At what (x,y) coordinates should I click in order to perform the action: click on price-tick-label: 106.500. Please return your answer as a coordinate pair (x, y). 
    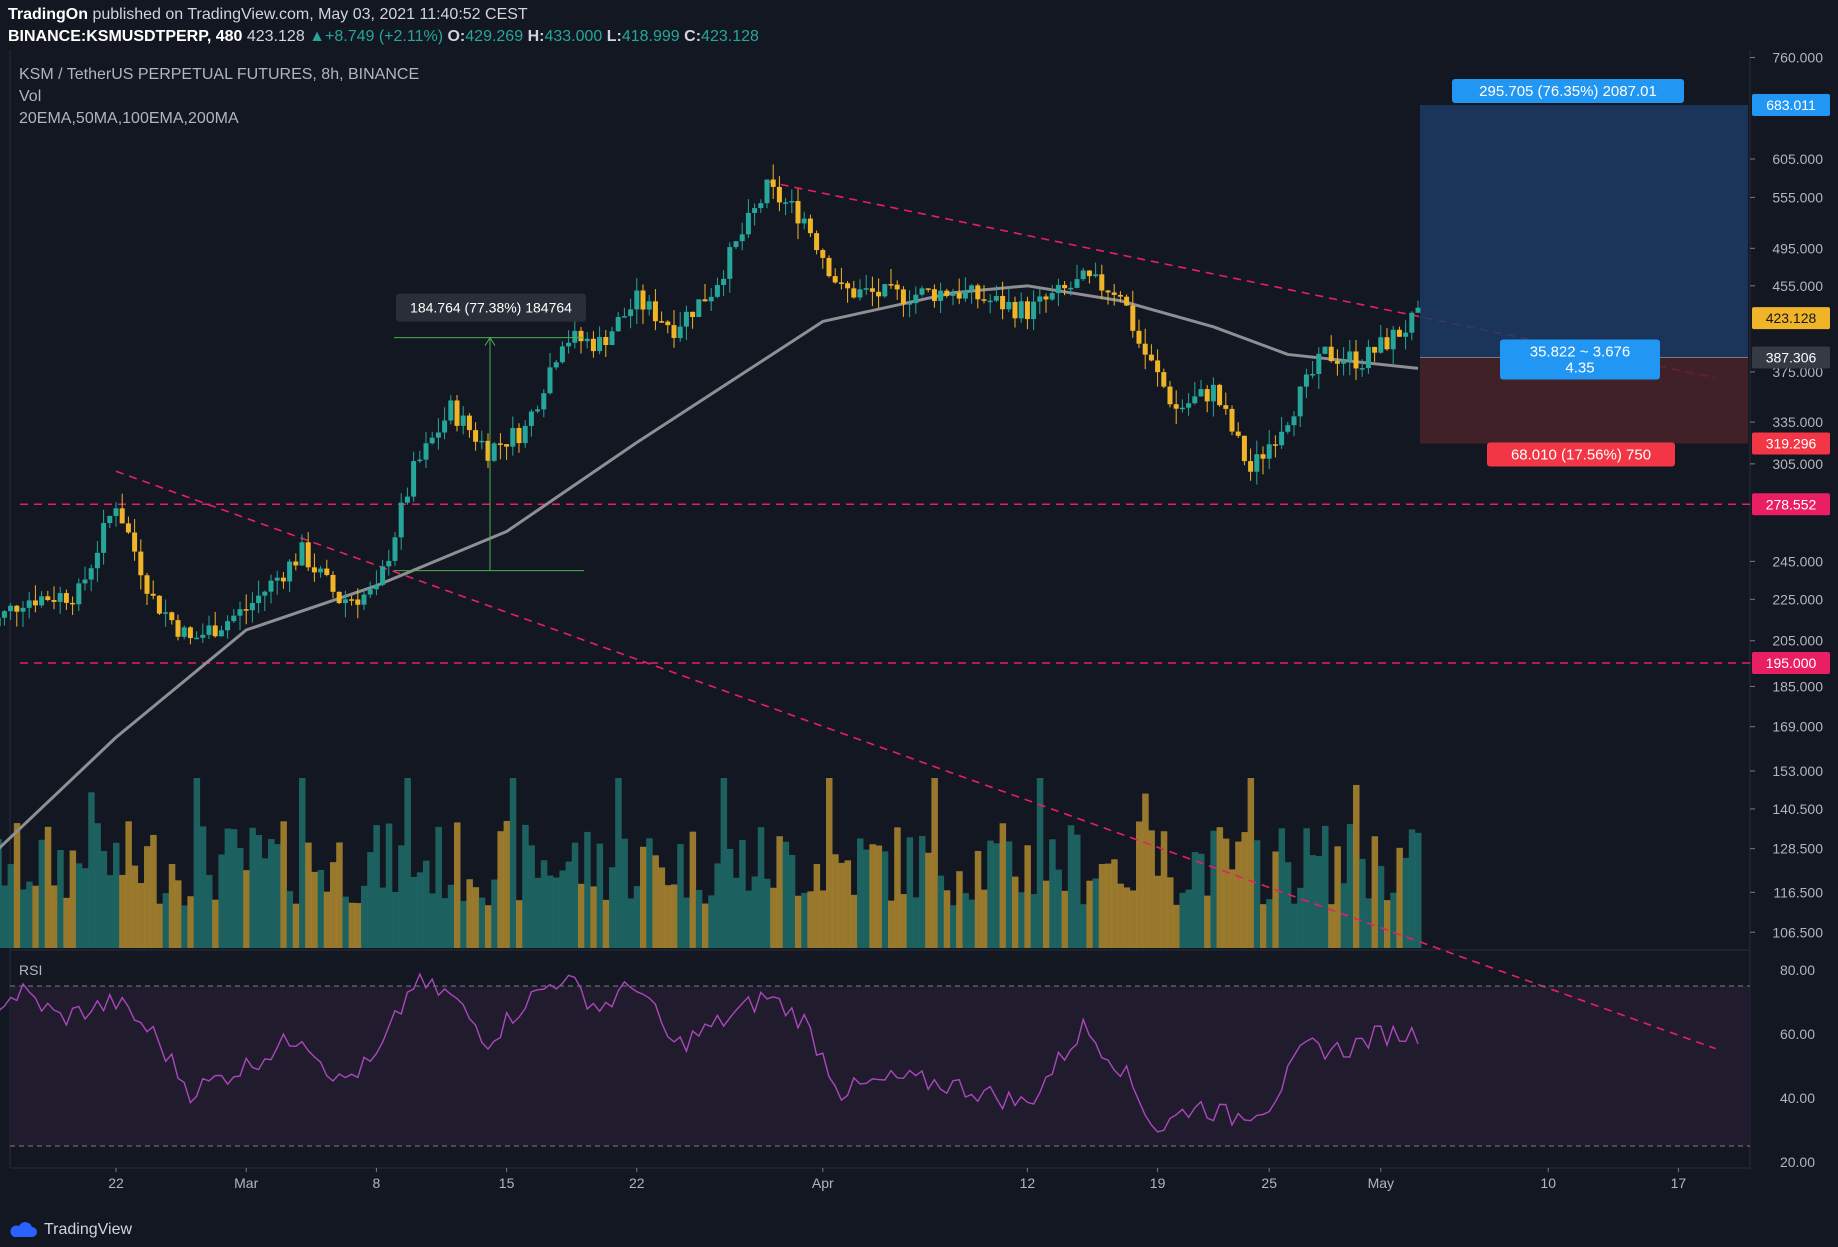
    Looking at the image, I should click on (1797, 932).